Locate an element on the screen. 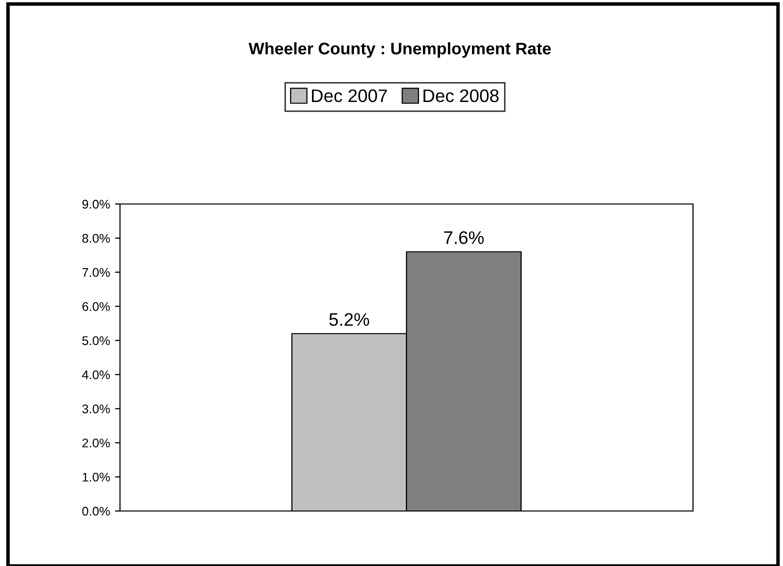  y-tick-label: 0.0% is located at coordinates (96, 511).